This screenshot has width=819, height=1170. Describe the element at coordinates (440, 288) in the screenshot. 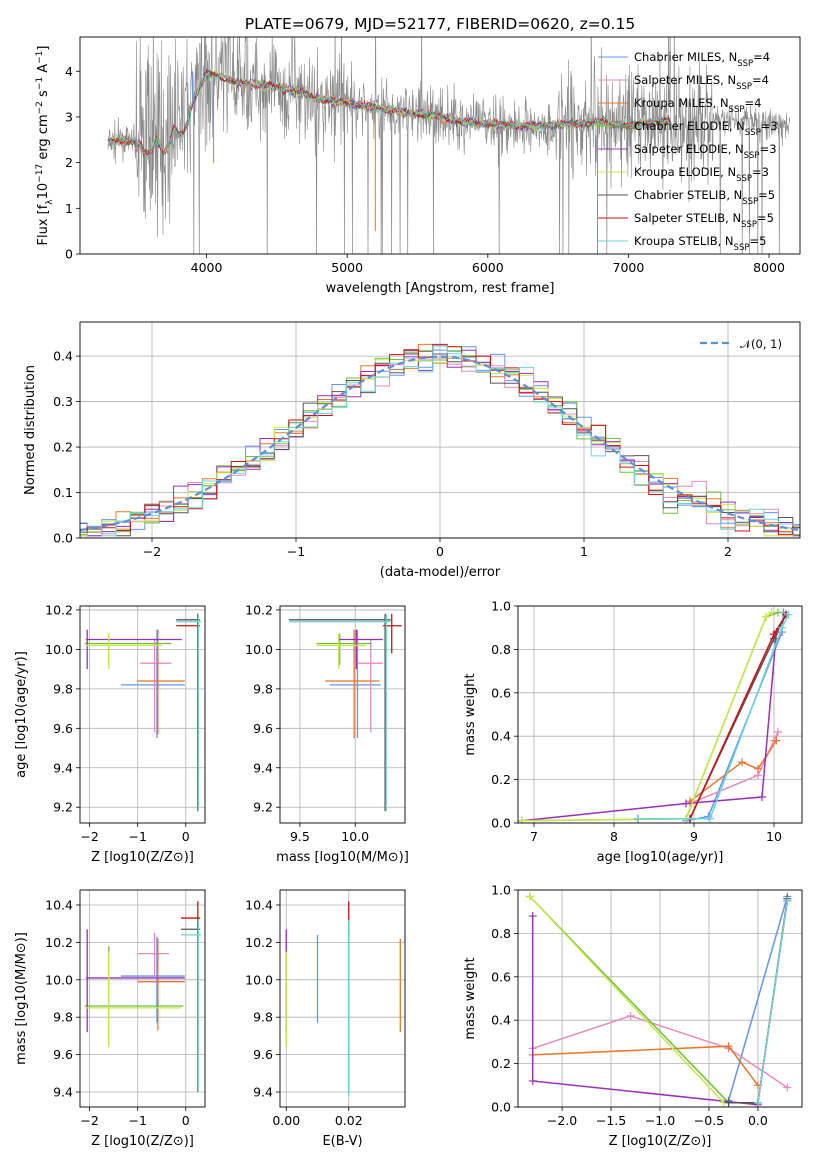

I see `x-axis-label: wavelength [Angstrom, rest frame]` at that location.